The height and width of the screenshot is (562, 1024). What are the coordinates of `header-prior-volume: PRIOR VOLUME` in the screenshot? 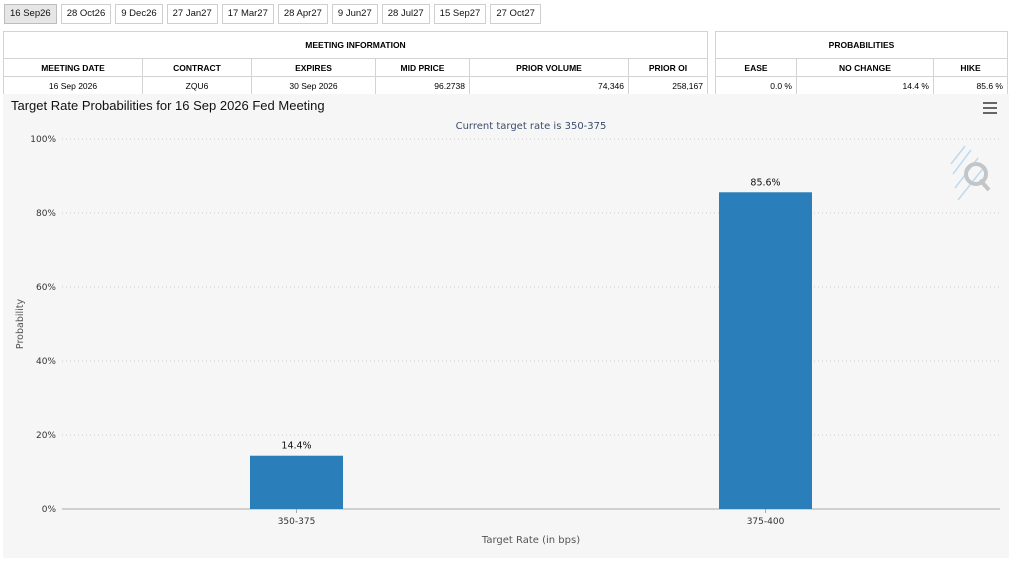 It's located at (549, 67).